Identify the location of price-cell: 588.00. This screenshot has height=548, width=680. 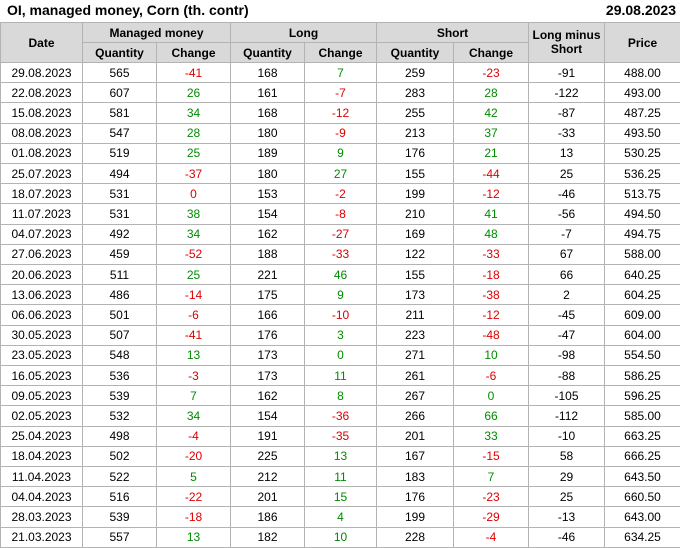
(642, 254).